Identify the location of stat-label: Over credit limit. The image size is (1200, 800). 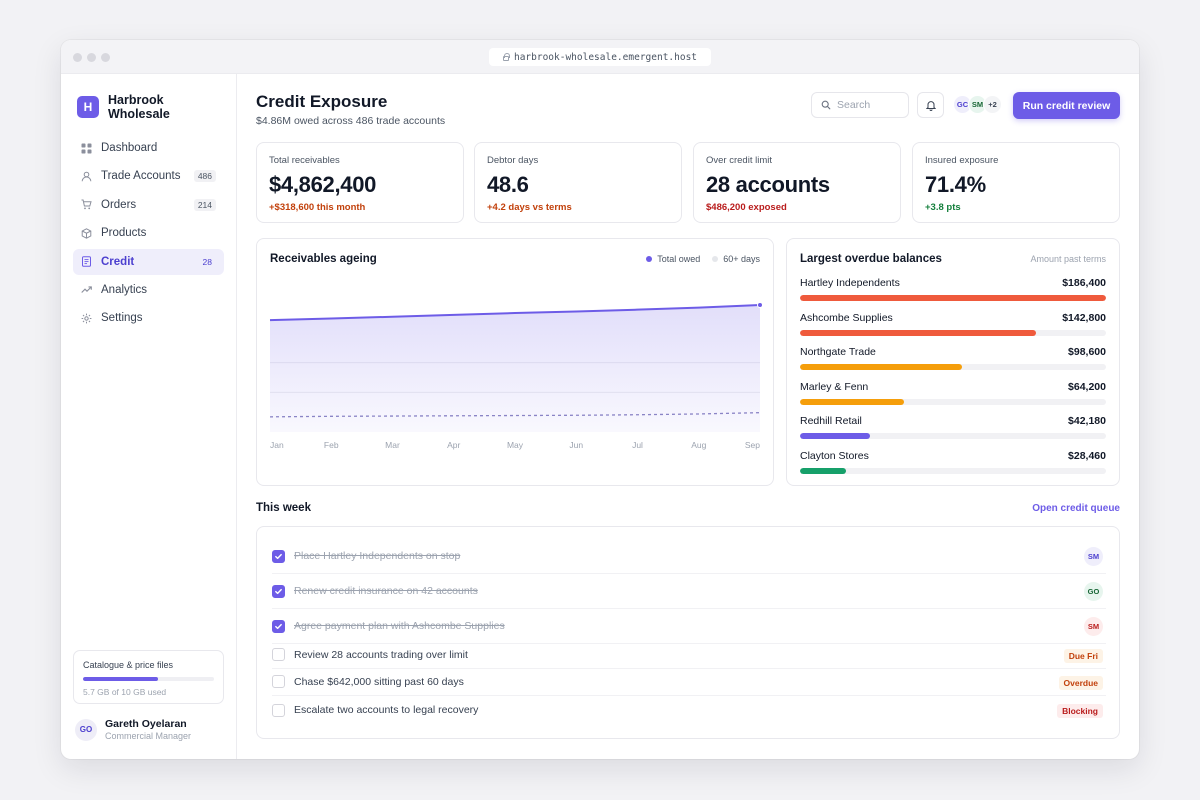
(739, 160).